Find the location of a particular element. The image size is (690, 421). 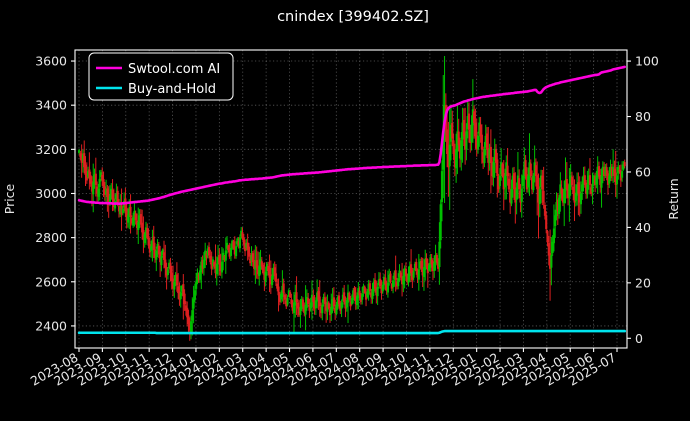

legend-label-buy-and-hold: Buy-and-Hold is located at coordinates (172, 89).